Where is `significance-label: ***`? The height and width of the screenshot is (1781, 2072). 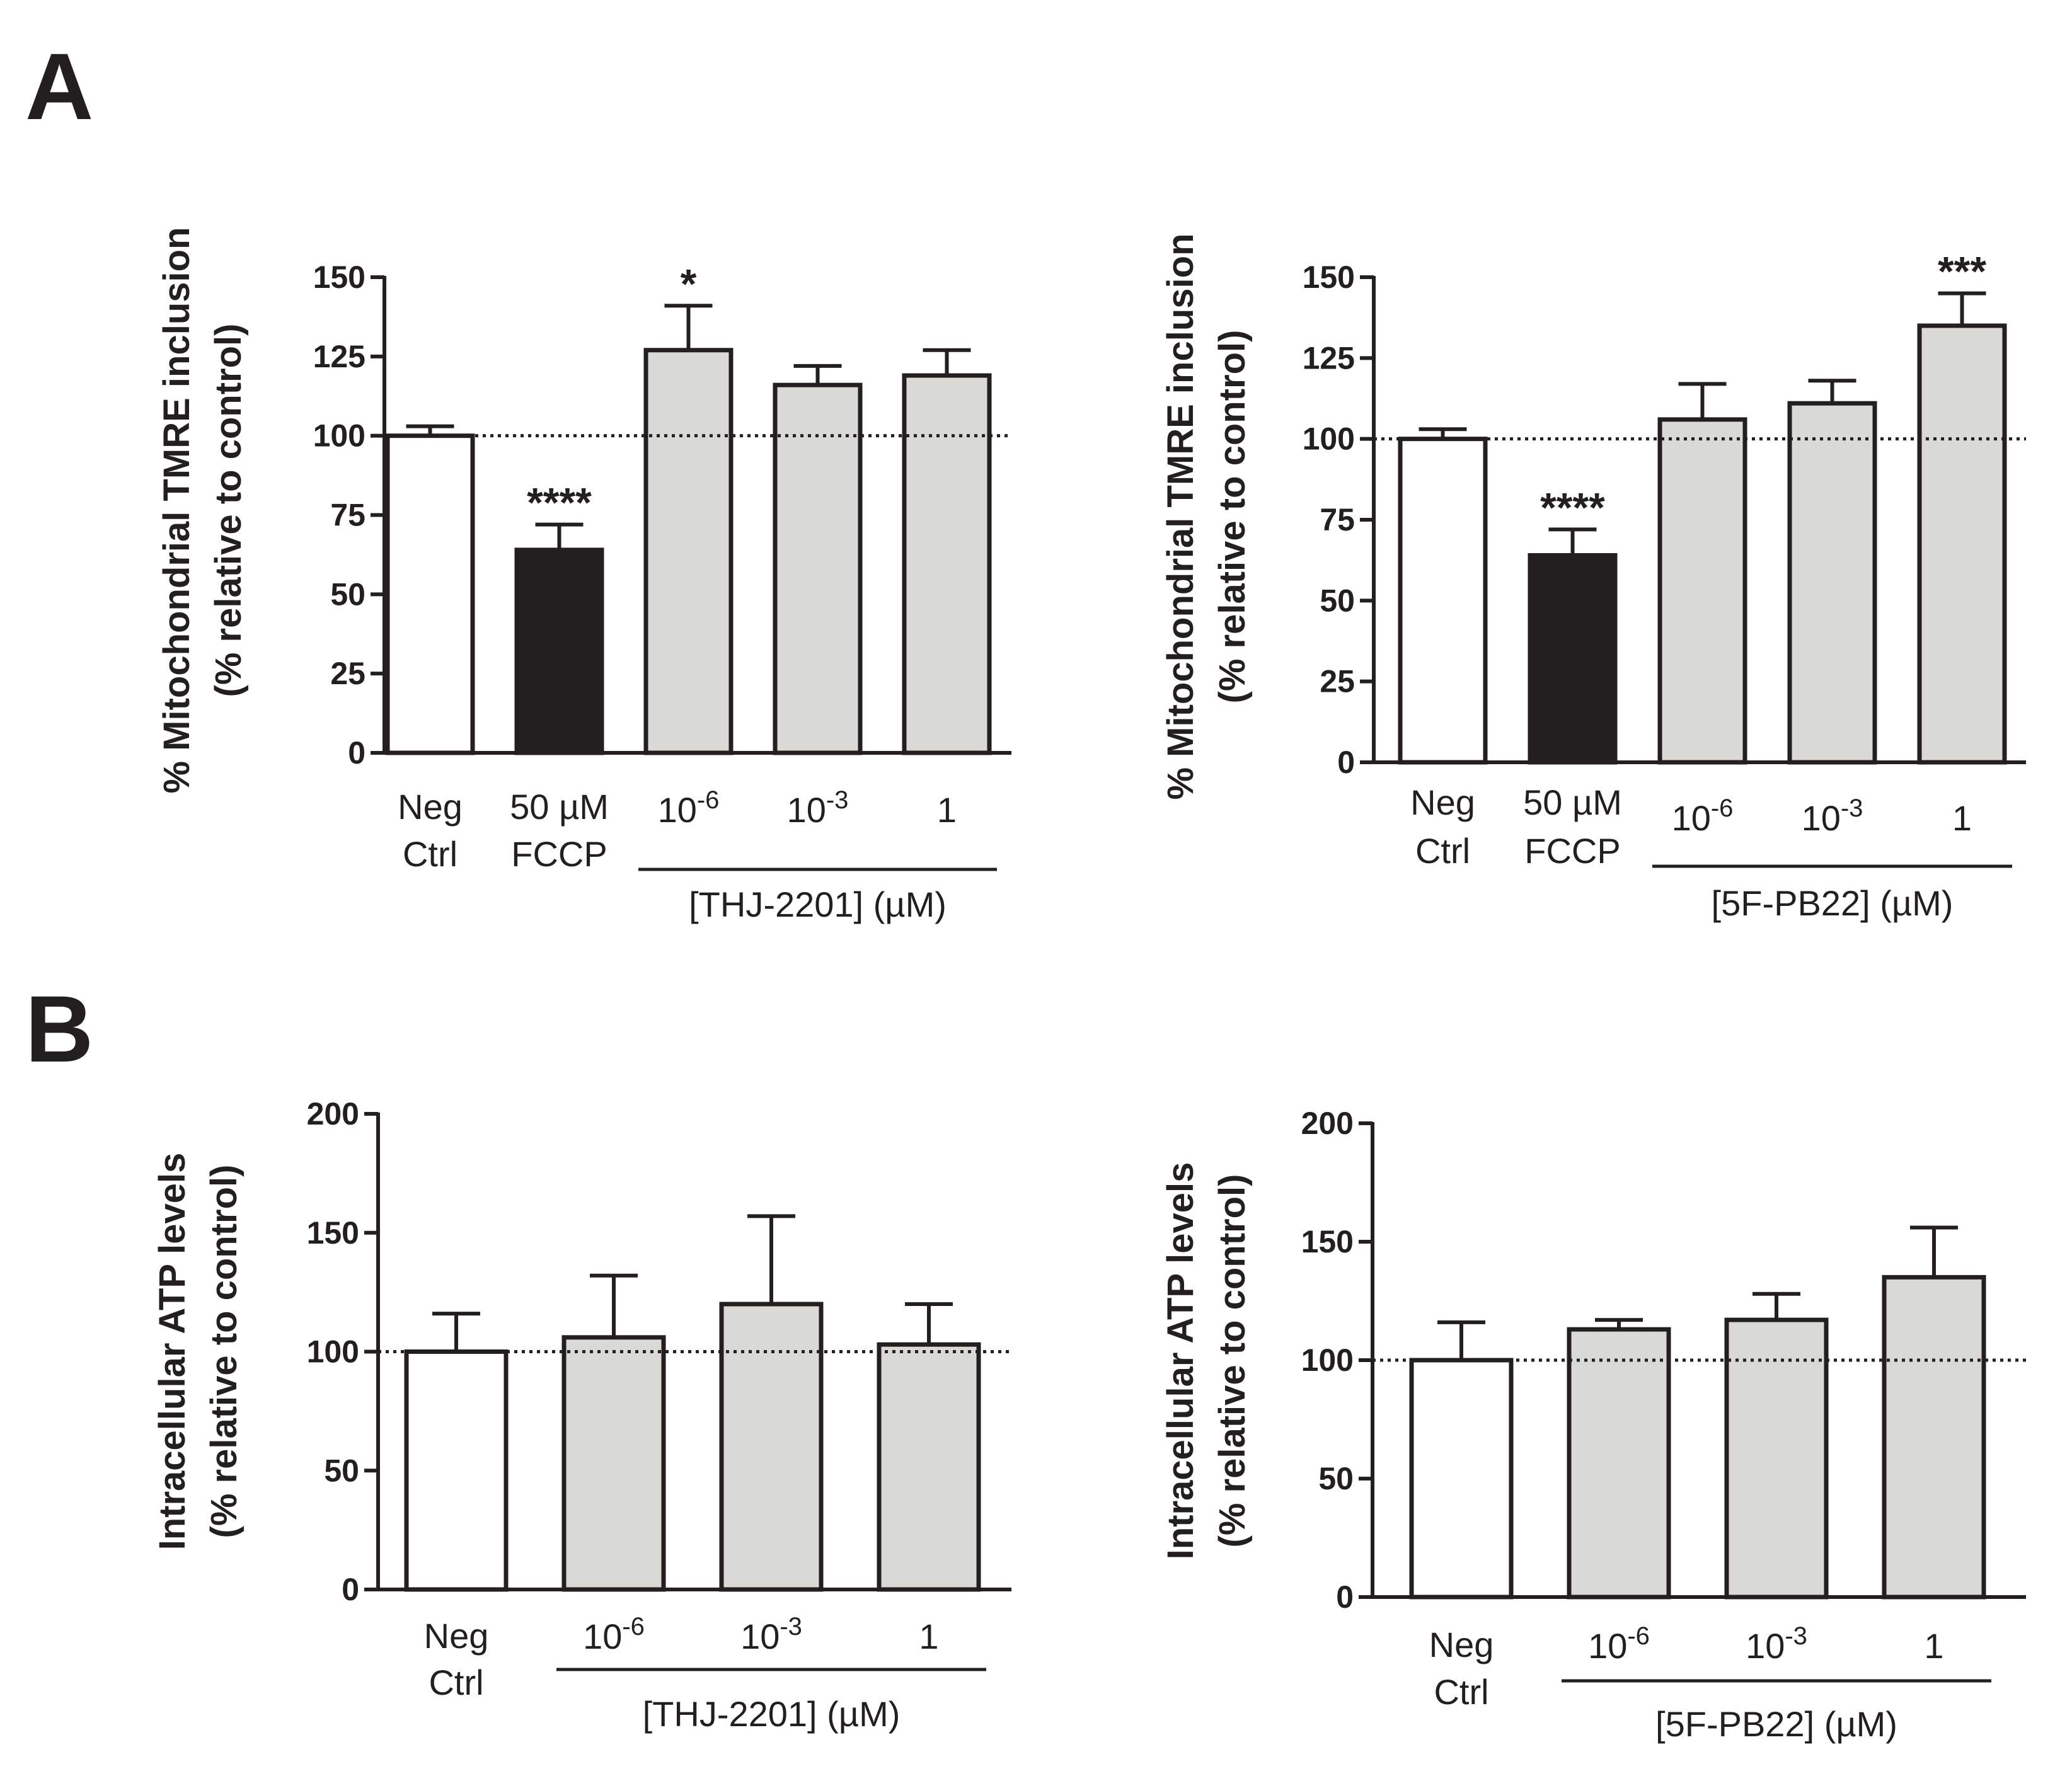 significance-label: *** is located at coordinates (1962, 271).